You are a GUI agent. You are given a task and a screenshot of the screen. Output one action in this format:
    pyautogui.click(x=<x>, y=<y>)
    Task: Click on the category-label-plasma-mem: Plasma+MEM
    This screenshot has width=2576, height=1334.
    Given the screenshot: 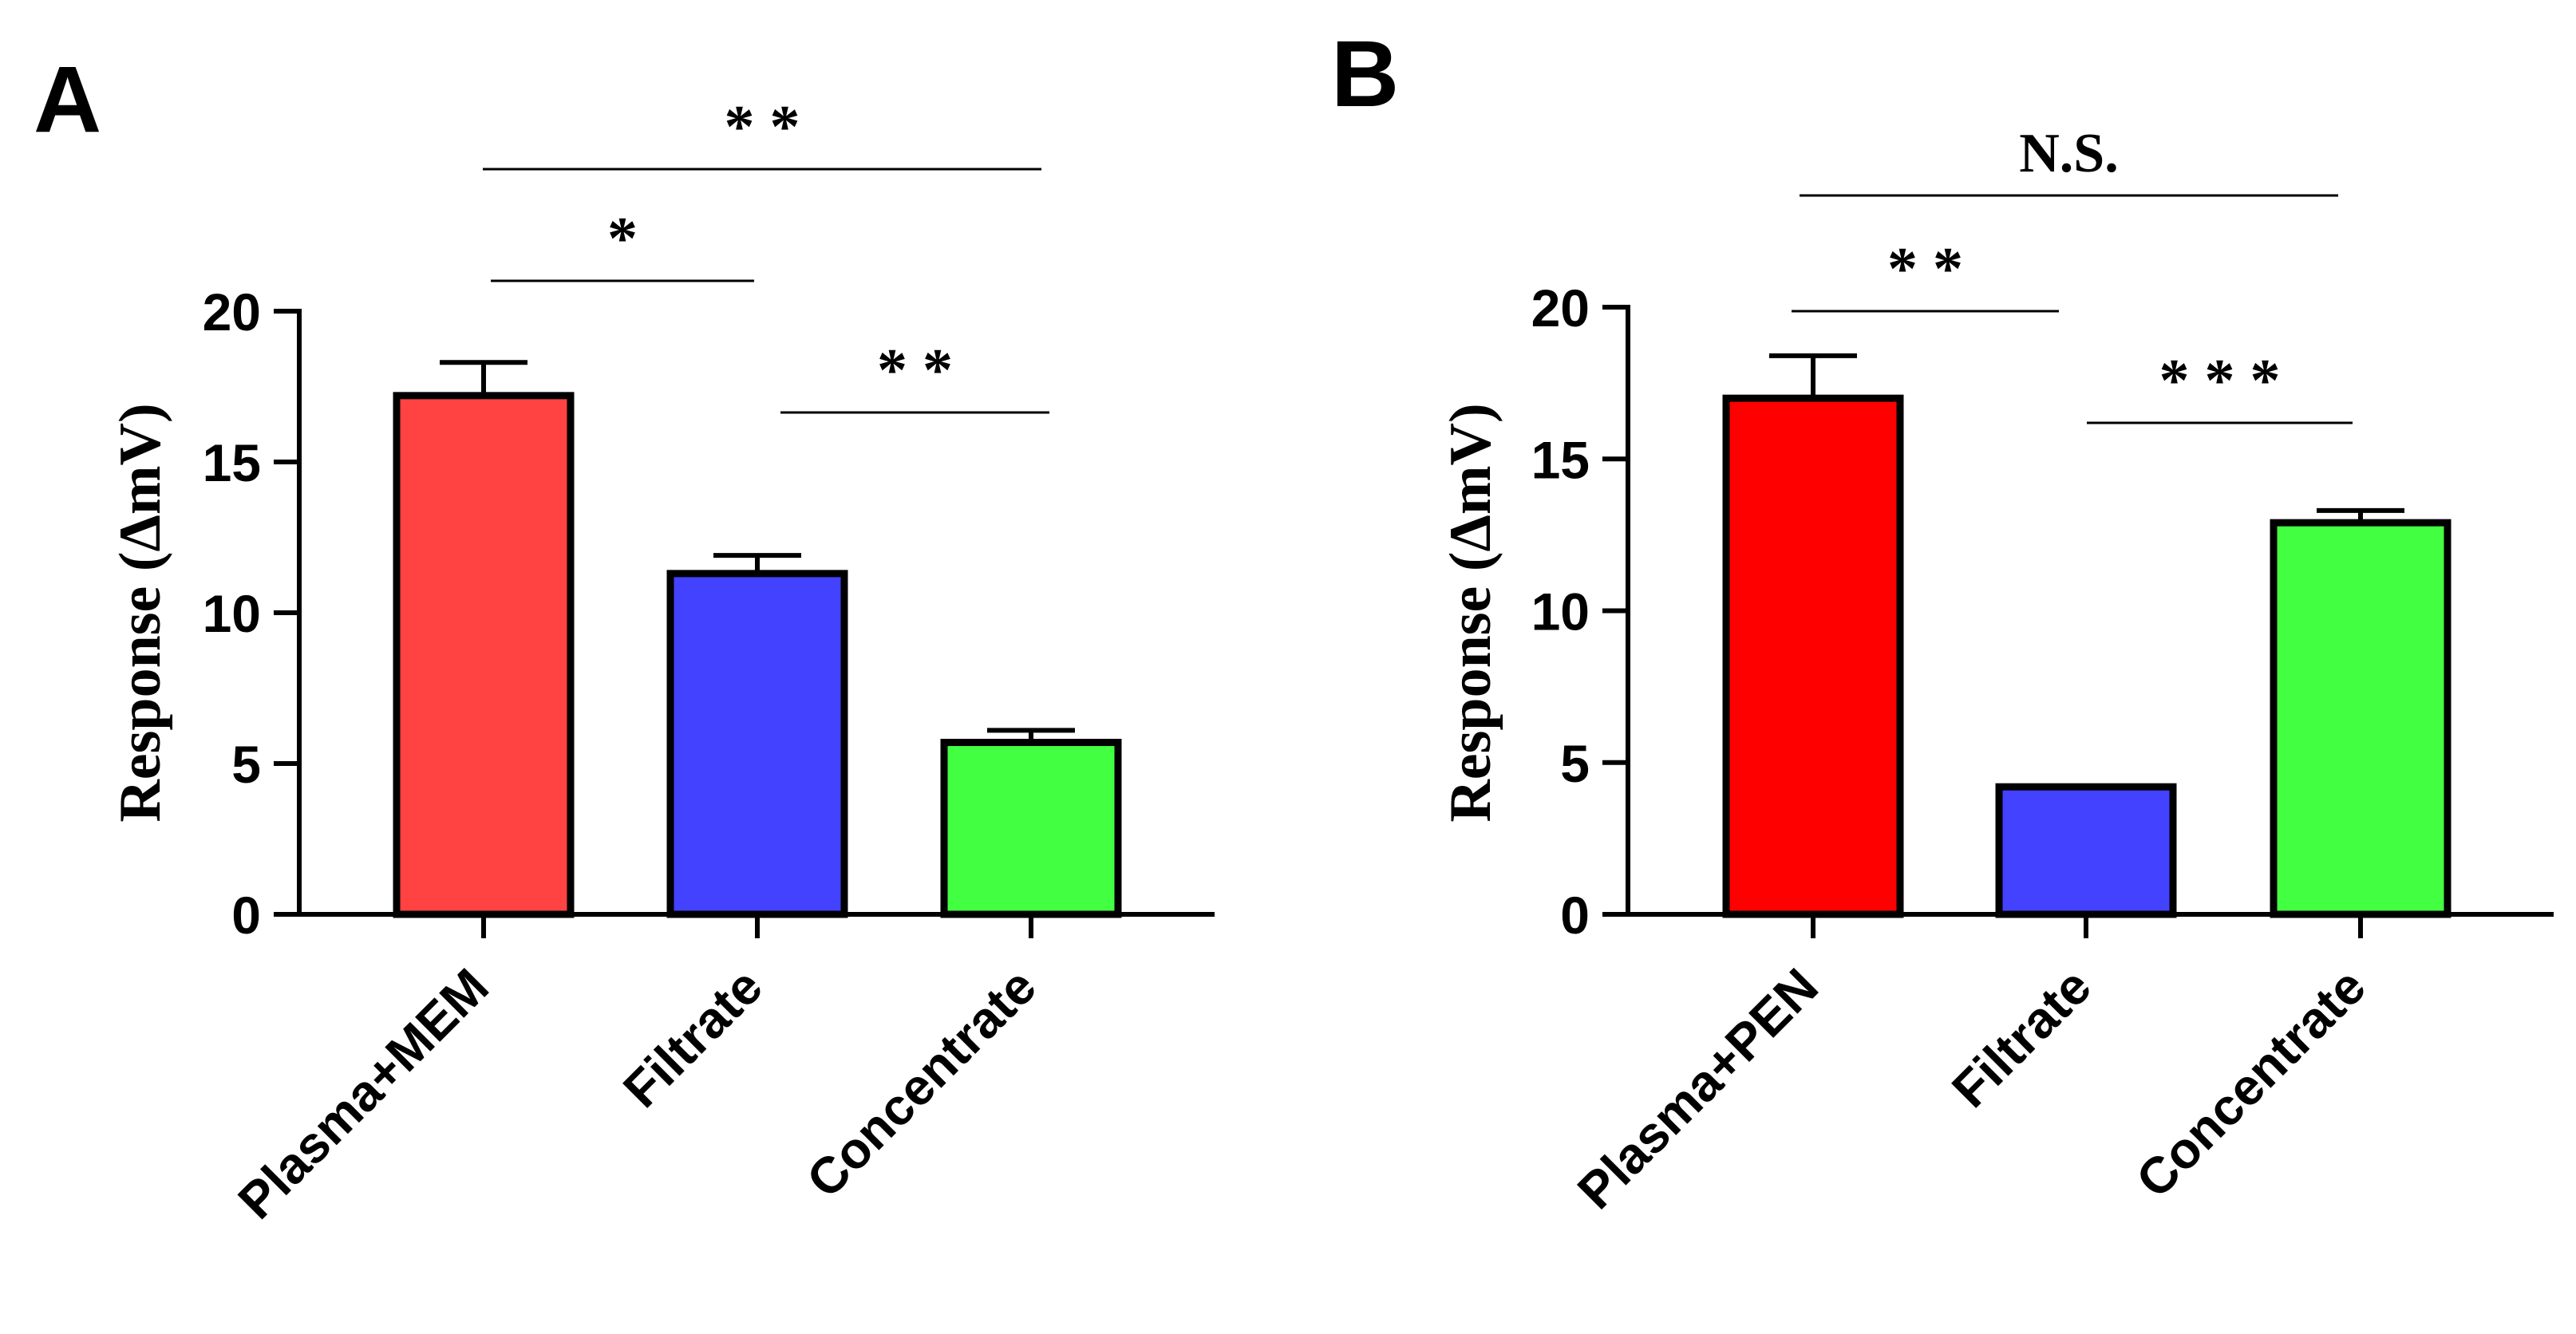 What is the action you would take?
    pyautogui.click(x=363, y=1093)
    